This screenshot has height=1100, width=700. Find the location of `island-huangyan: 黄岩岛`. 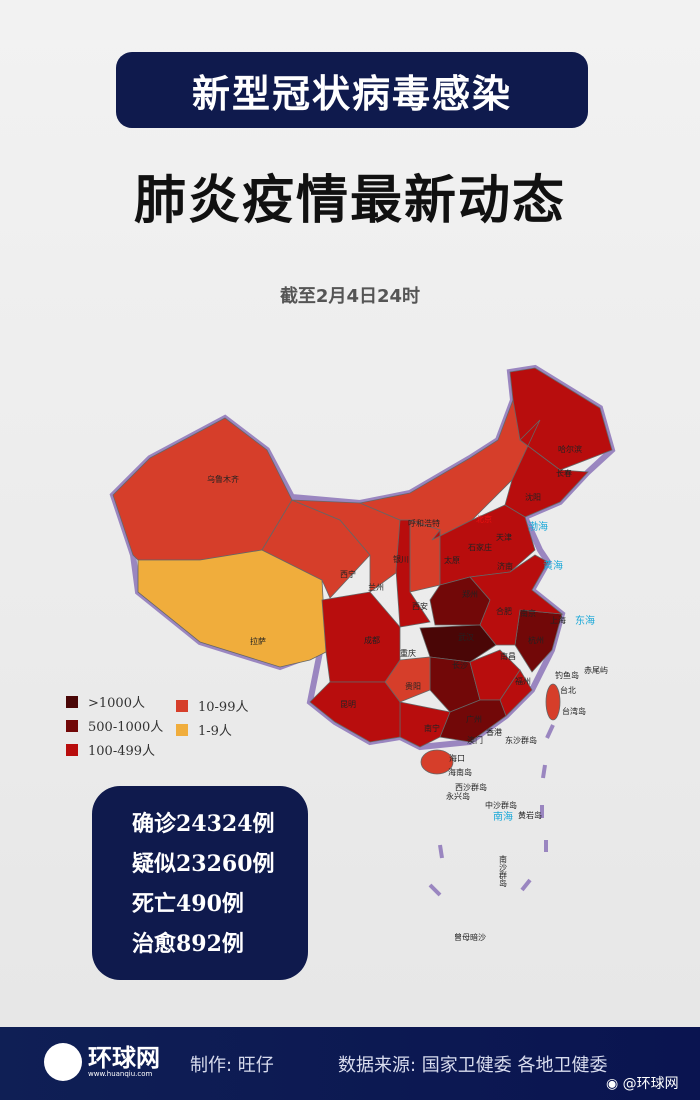

island-huangyan: 黄岩岛 is located at coordinates (530, 815).